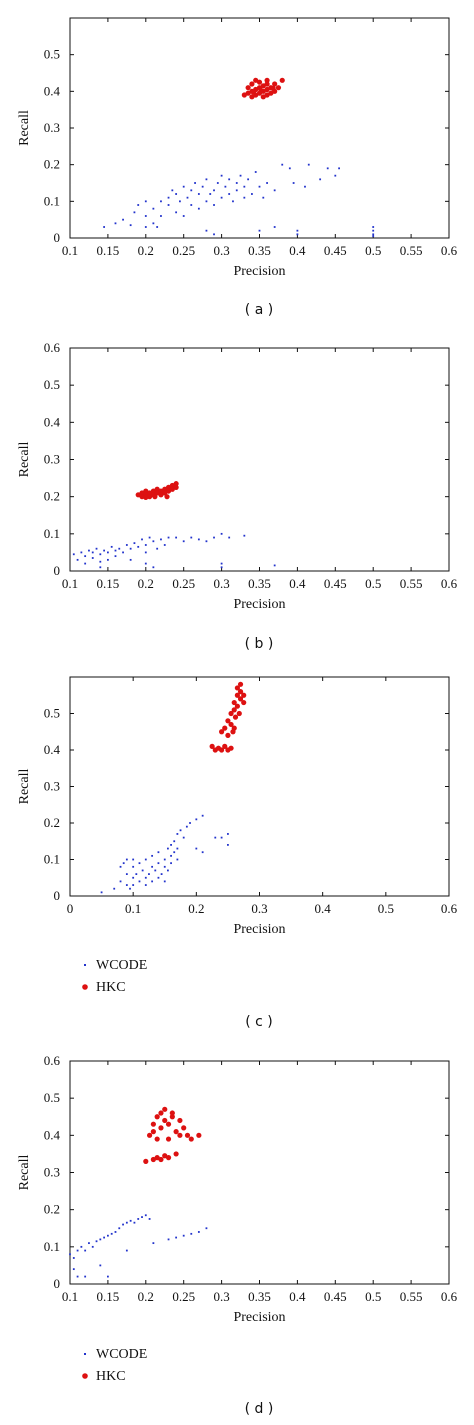  Describe the element at coordinates (335, 250) in the screenshot. I see `x-tick-label: 0.45` at that location.